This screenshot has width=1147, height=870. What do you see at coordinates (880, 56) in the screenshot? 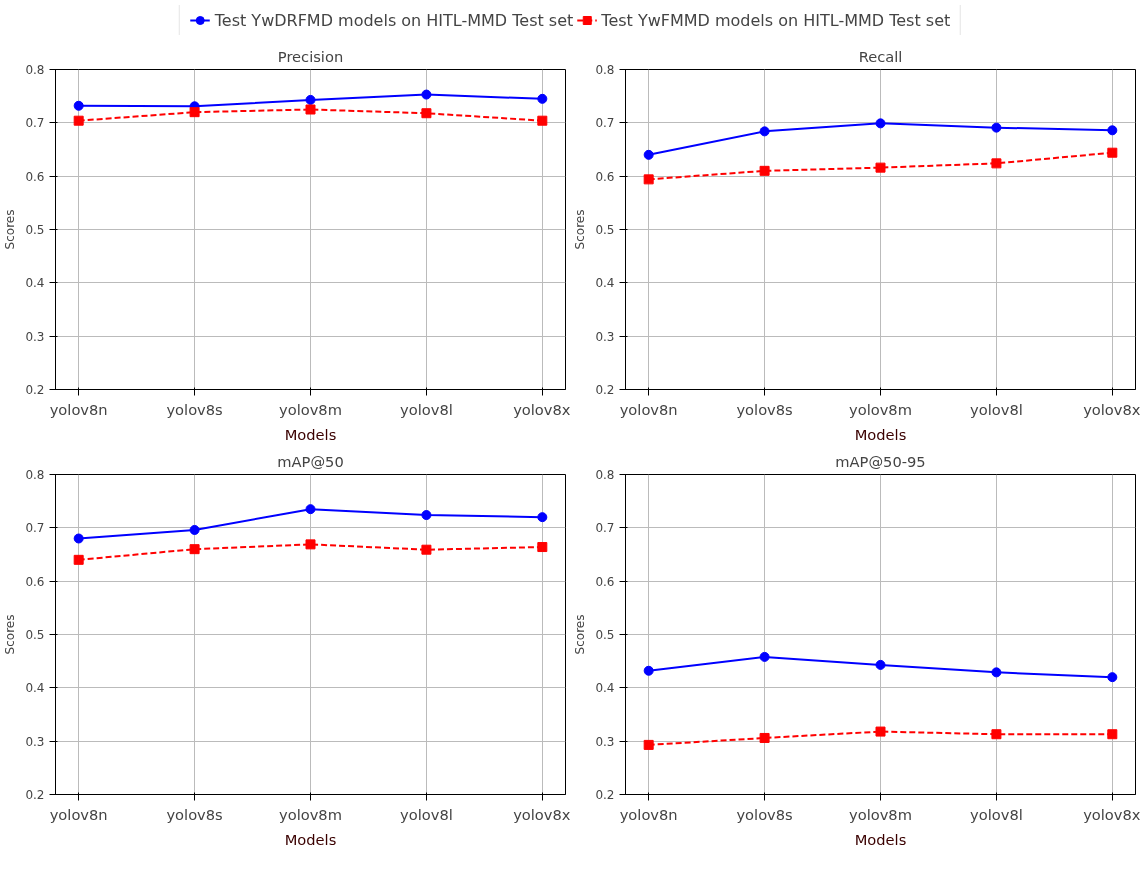
I see `chart-title: Recall` at bounding box center [880, 56].